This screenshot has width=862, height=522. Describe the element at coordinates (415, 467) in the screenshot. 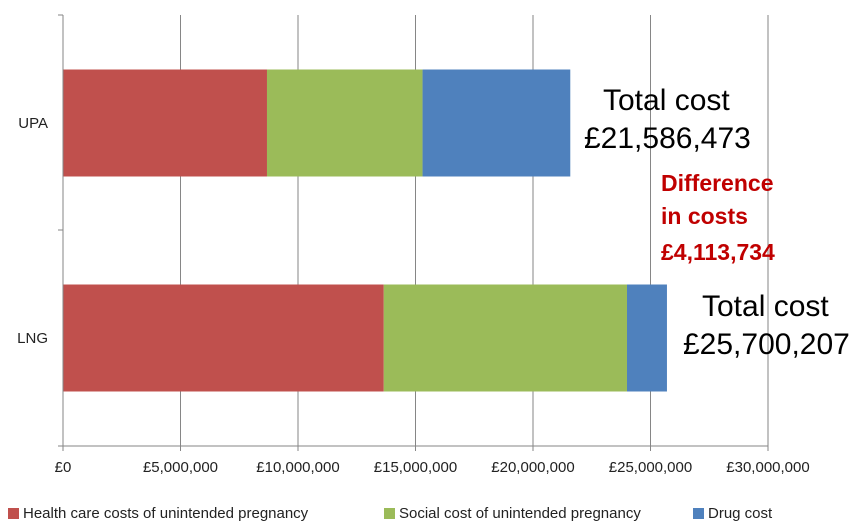

I see `x-tick-label: £15,000,000` at that location.